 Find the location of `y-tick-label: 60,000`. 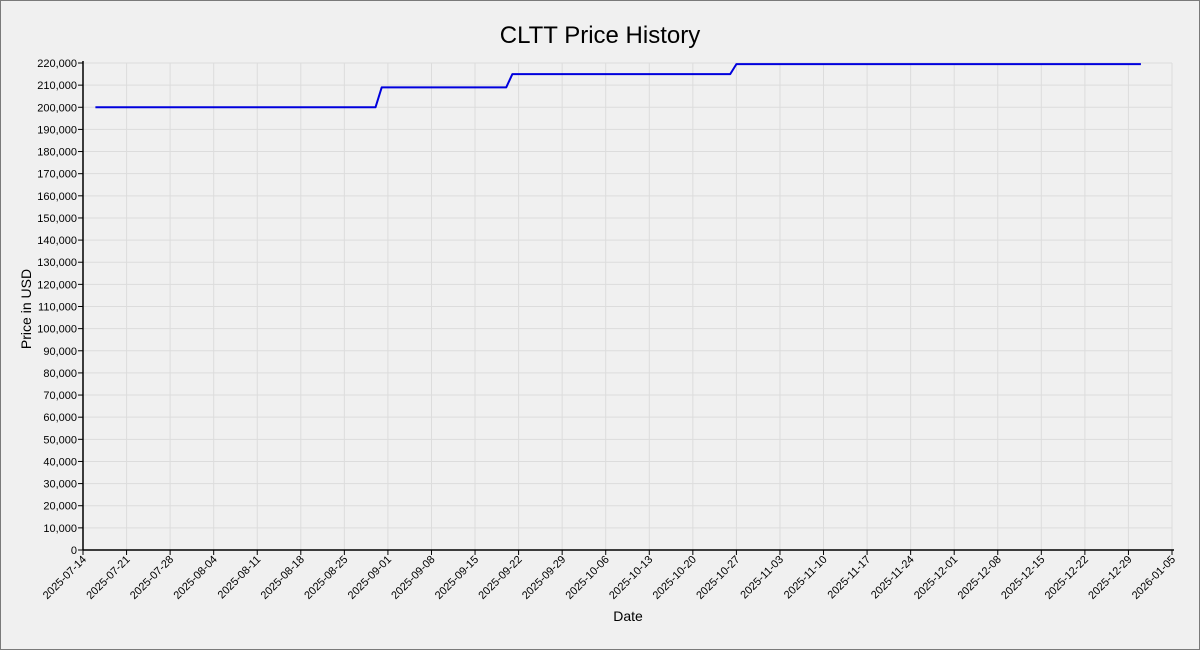

y-tick-label: 60,000 is located at coordinates (60, 418).